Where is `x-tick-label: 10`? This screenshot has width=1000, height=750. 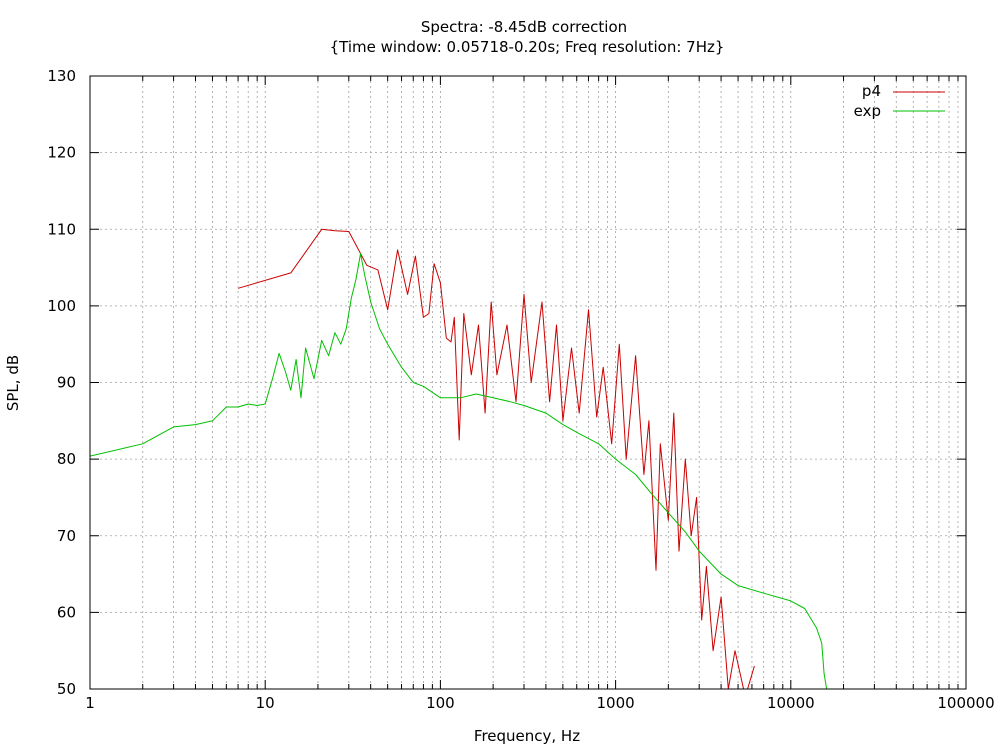 x-tick-label: 10 is located at coordinates (265, 703).